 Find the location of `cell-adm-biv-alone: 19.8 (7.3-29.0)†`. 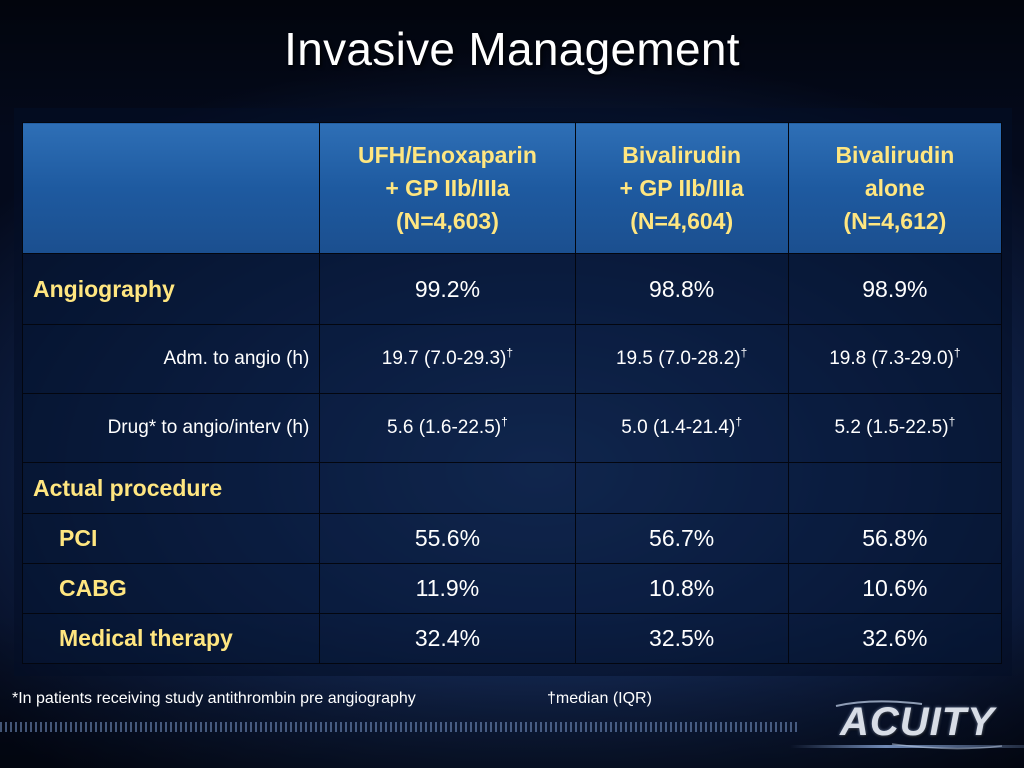

cell-adm-biv-alone: 19.8 (7.3-29.0)† is located at coordinates (895, 359).